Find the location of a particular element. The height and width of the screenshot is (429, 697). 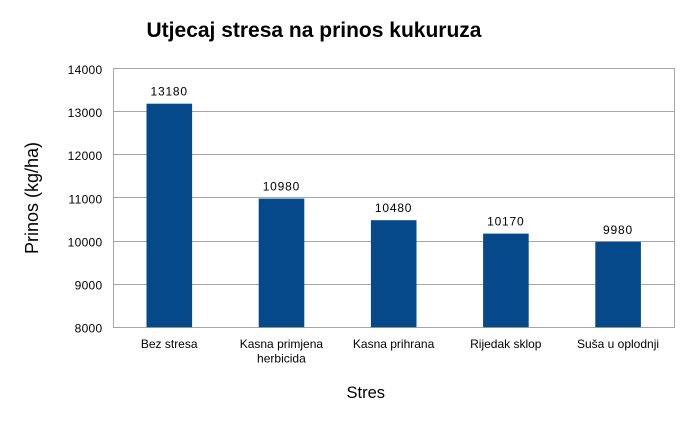

svg-text: Suša u oplodnji is located at coordinates (618, 344).